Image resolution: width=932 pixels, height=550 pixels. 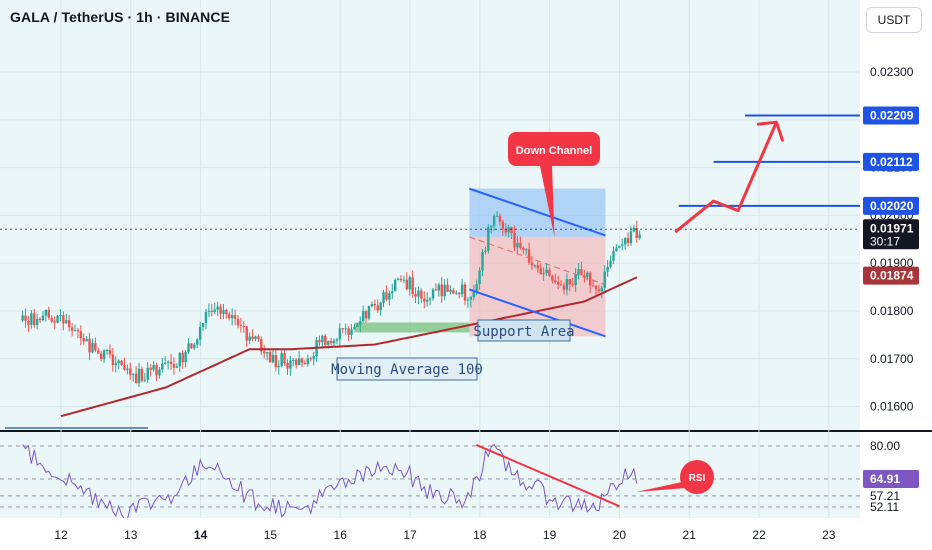 I want to click on price-label-box, so click(x=891, y=205).